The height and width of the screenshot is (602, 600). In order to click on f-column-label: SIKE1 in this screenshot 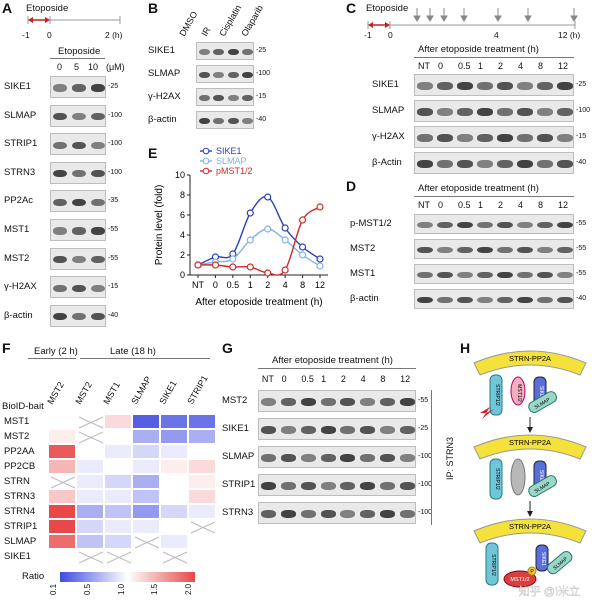, I will do `click(168, 392)`.